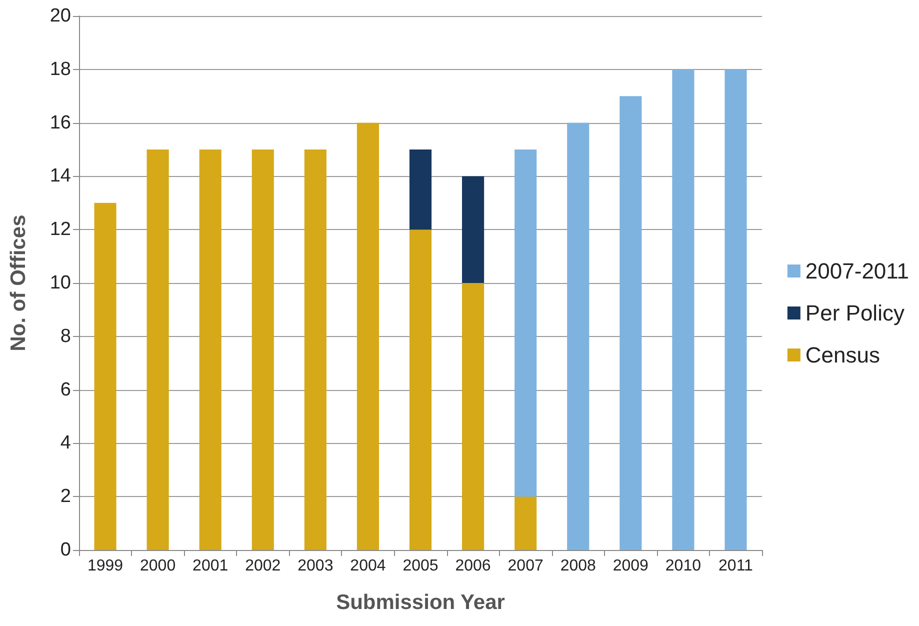  Describe the element at coordinates (65, 550) in the screenshot. I see `y-tick-label: 0` at that location.